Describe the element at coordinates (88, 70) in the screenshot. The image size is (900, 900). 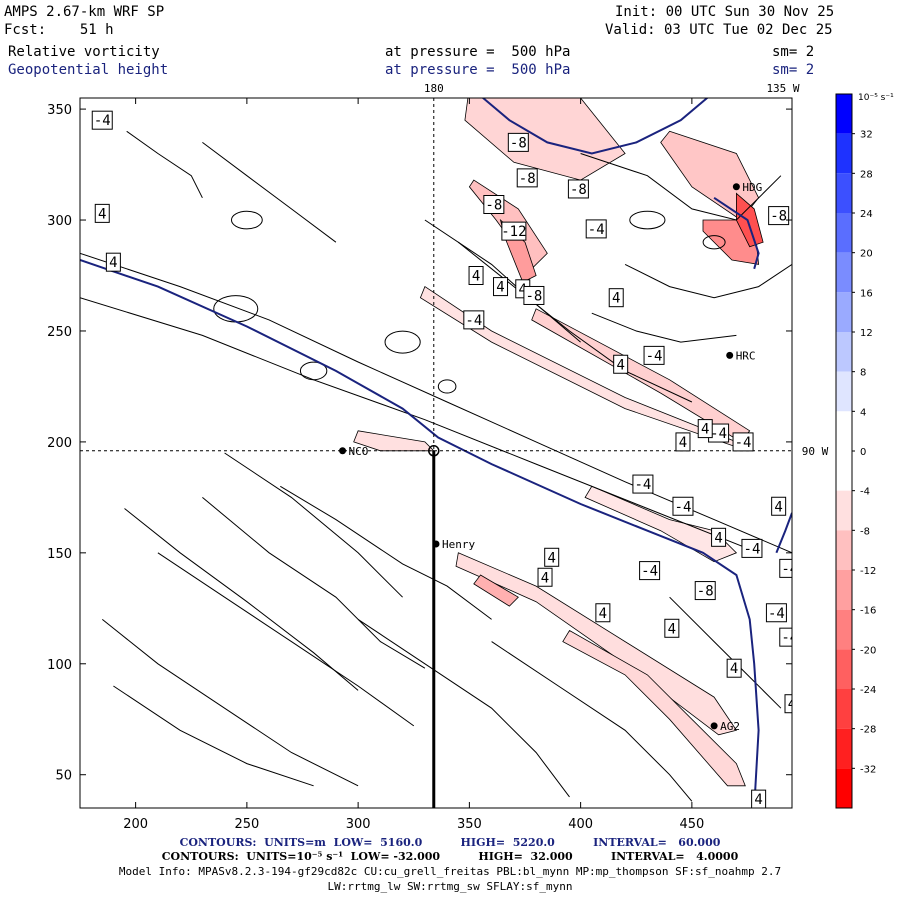
I see `field2-name: Geopotential height` at that location.